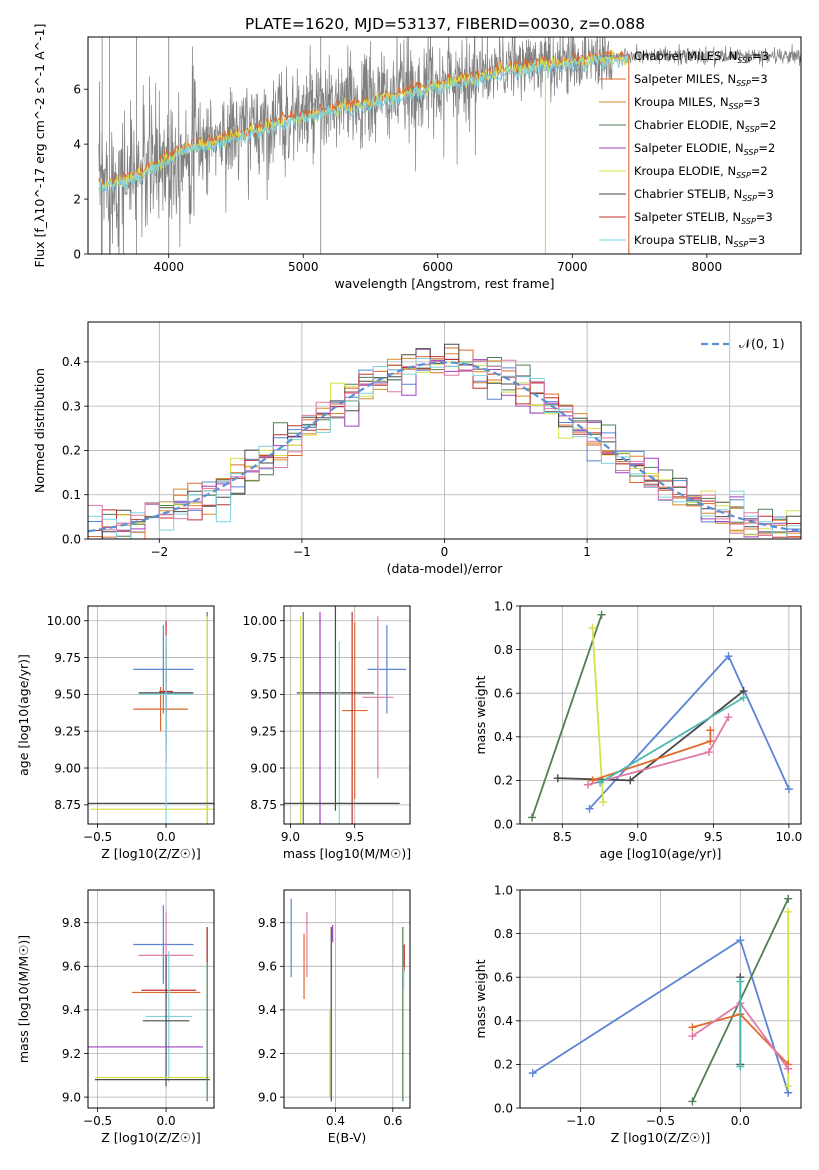  I want to click on residuals-ylabel: Normed distribution, so click(39, 430).